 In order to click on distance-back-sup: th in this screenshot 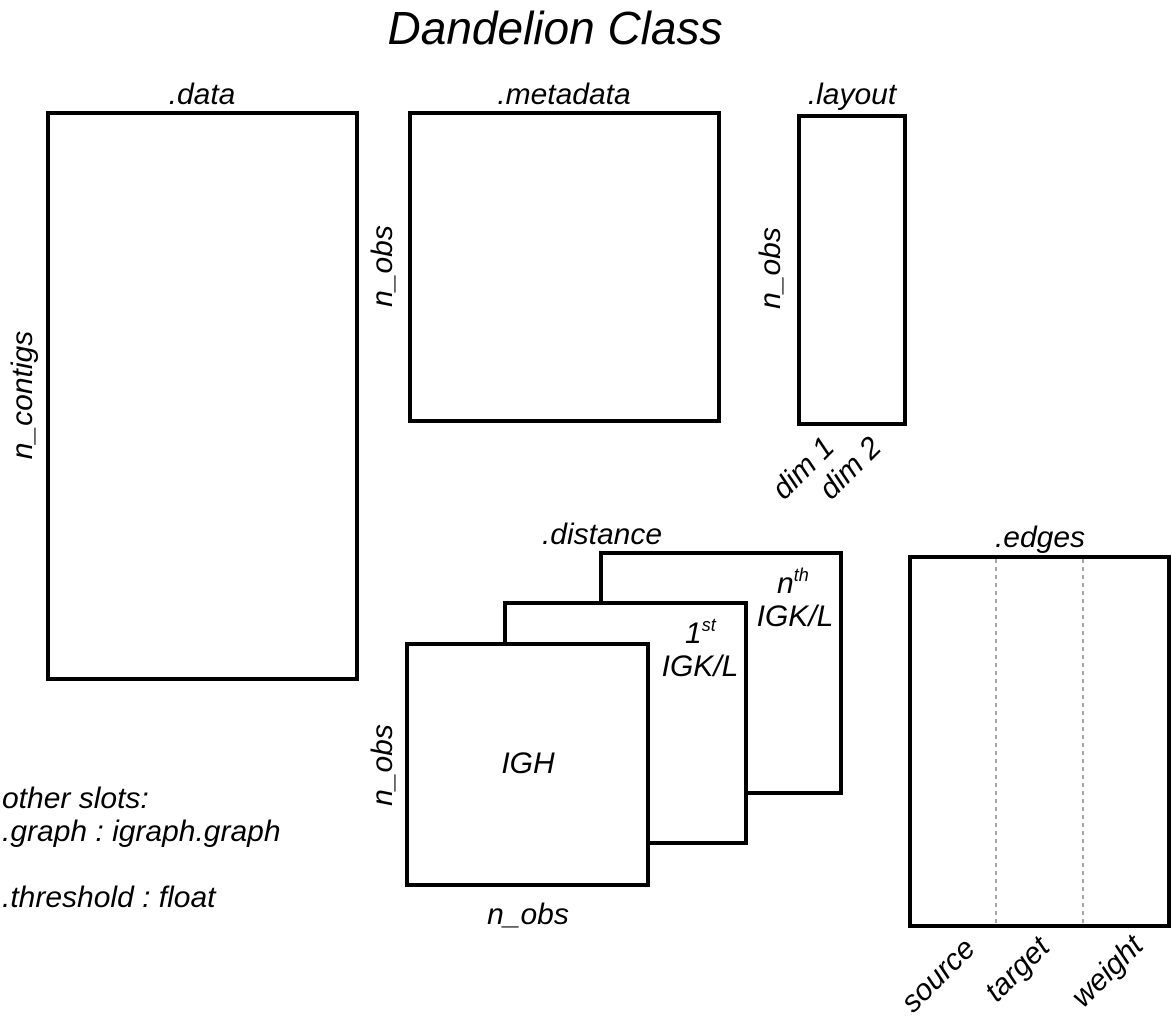, I will do `click(801, 575)`.